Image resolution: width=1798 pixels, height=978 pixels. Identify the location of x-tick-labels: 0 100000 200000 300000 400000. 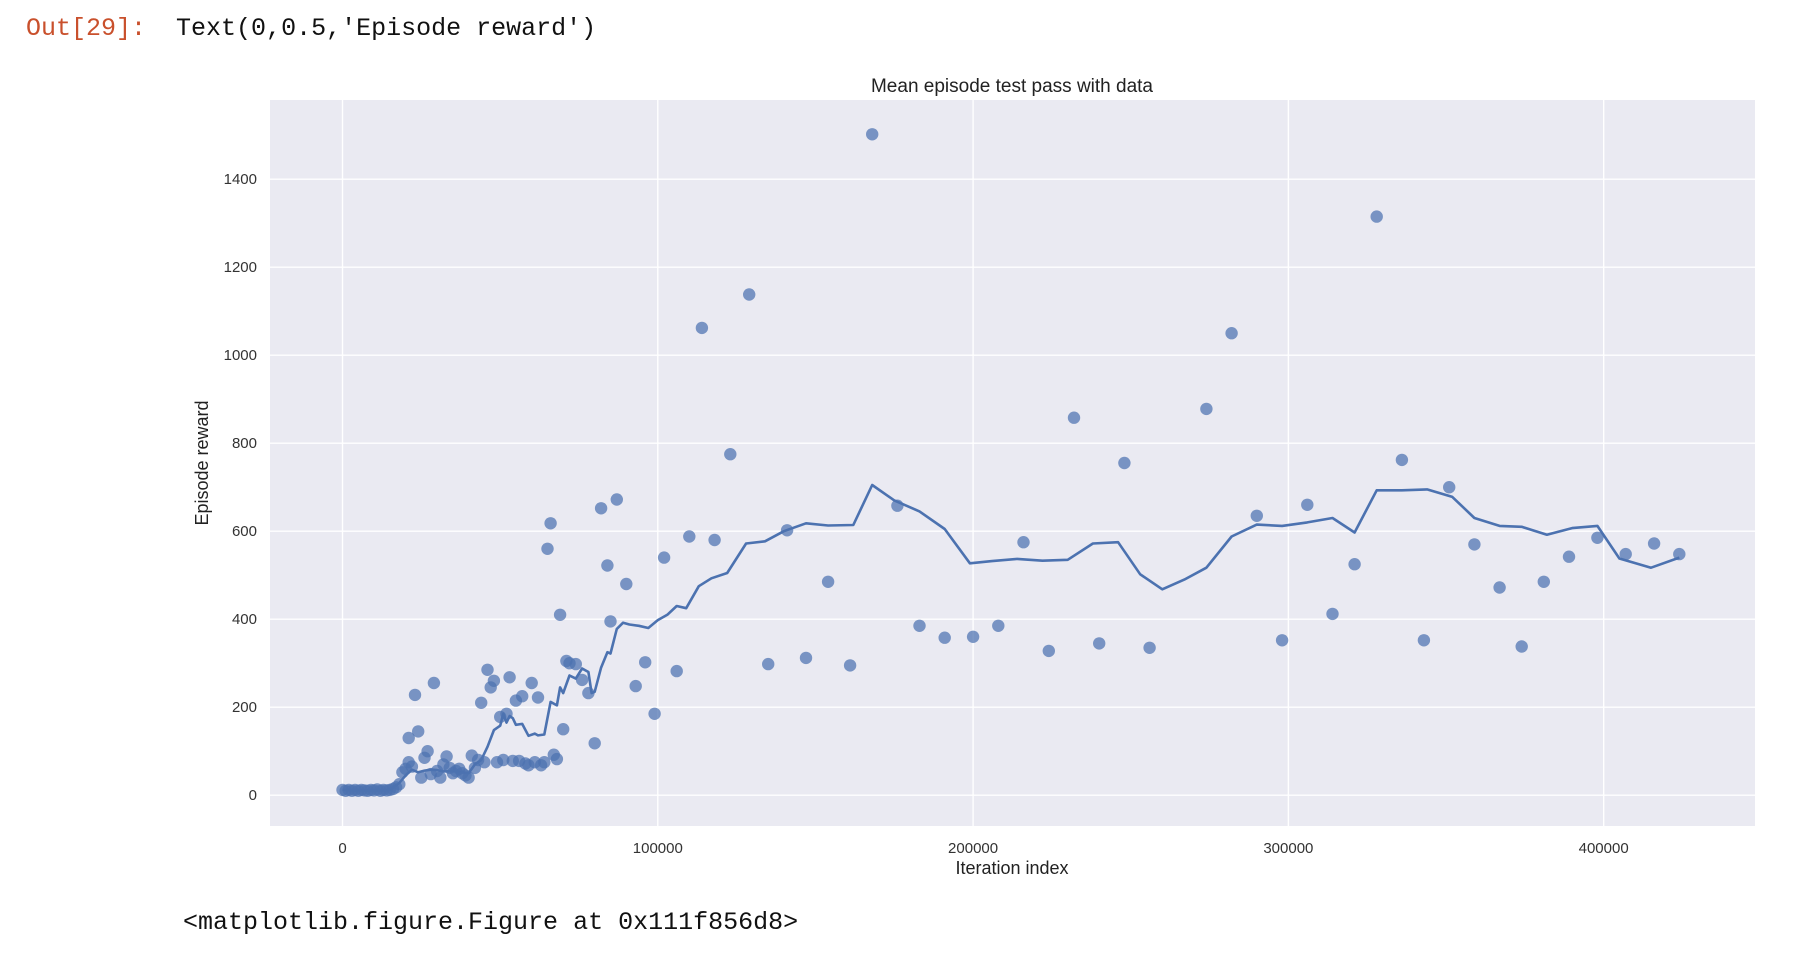
(983, 848).